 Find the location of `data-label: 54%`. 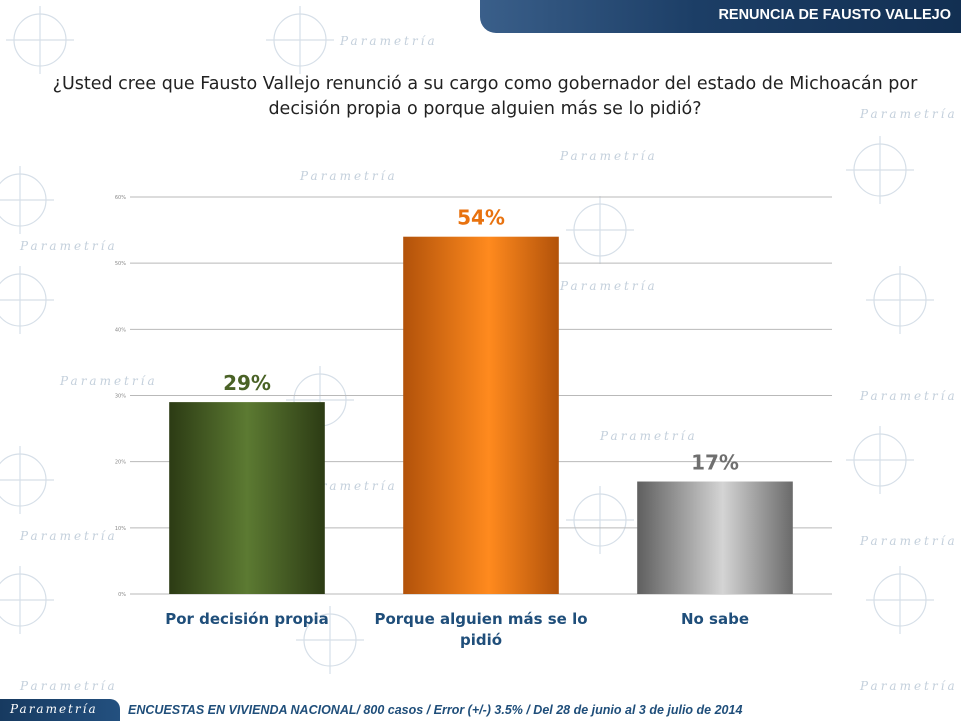

data-label: 54% is located at coordinates (481, 218).